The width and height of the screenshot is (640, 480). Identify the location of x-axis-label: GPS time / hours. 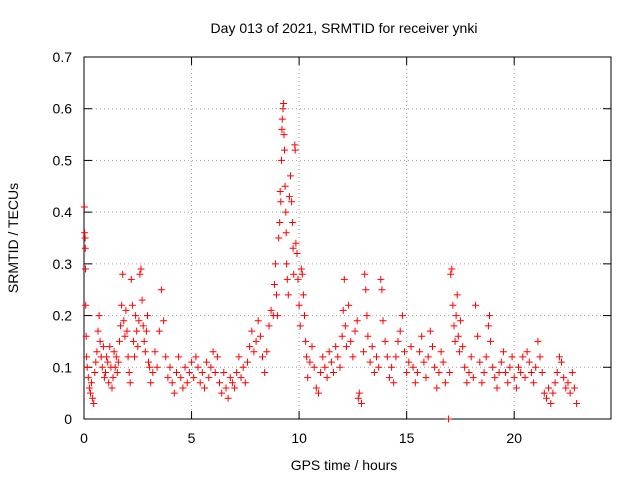
(344, 465).